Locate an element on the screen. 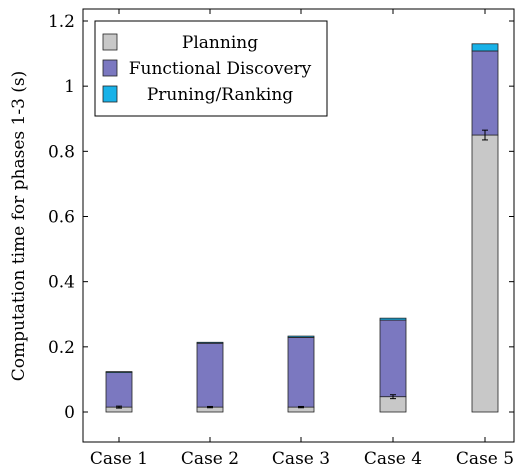 Image resolution: width=520 pixels, height=471 pixels. x-tick-label: Case 2 is located at coordinates (210, 459).